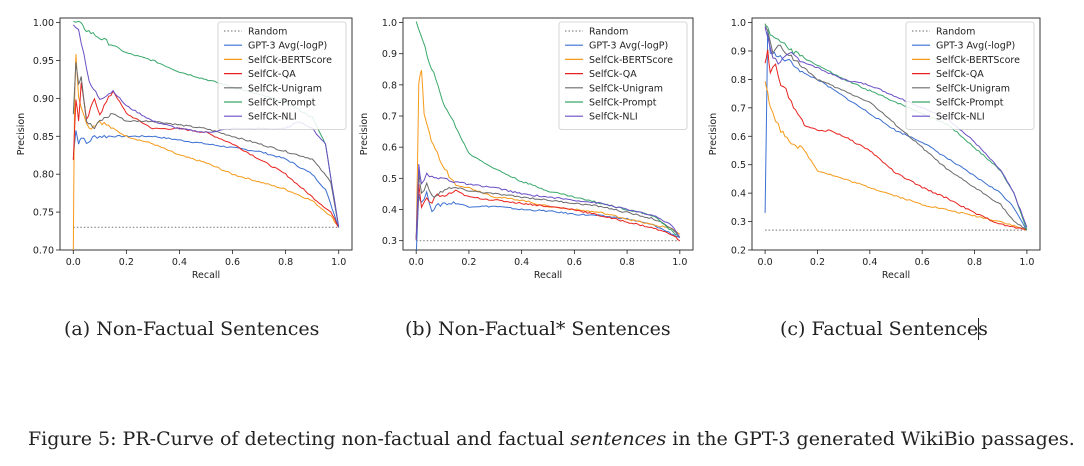  What do you see at coordinates (43, 99) in the screenshot?
I see `y-tick-label: 0.90` at bounding box center [43, 99].